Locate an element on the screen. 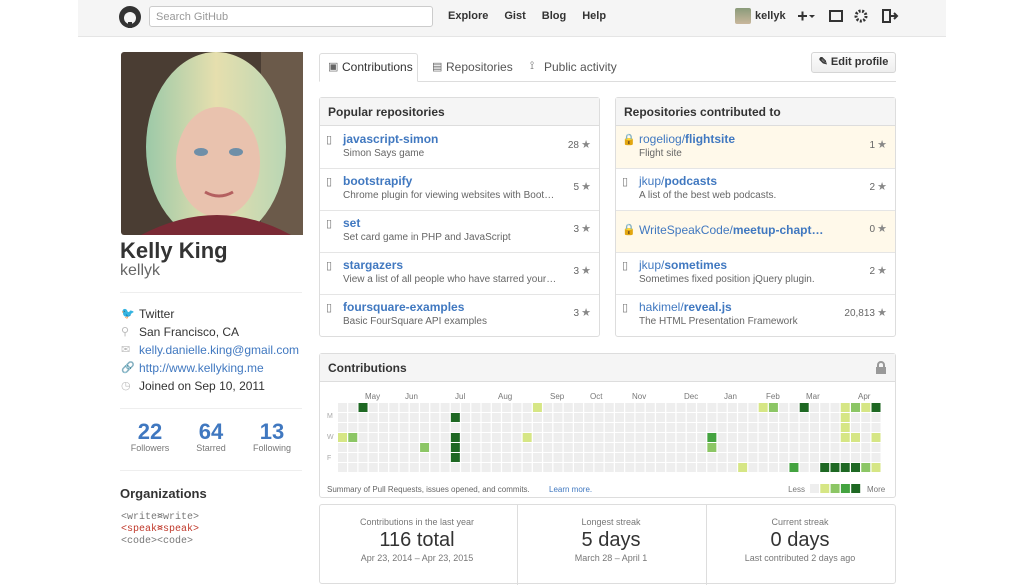 The image size is (1024, 585). tab-label: Contributions is located at coordinates (377, 67).